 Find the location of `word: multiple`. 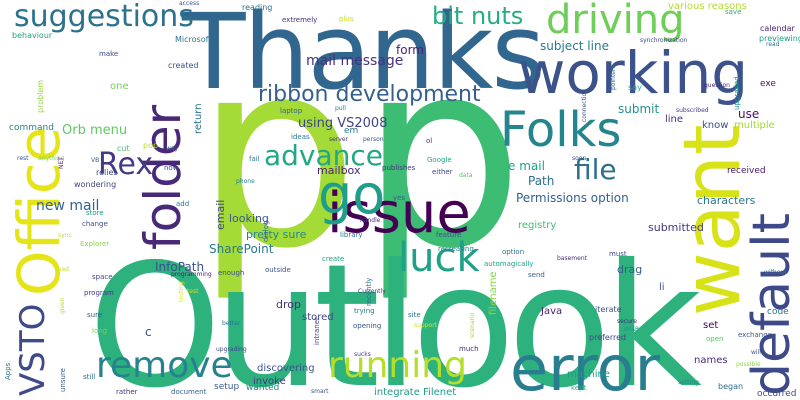

word: multiple is located at coordinates (754, 125).